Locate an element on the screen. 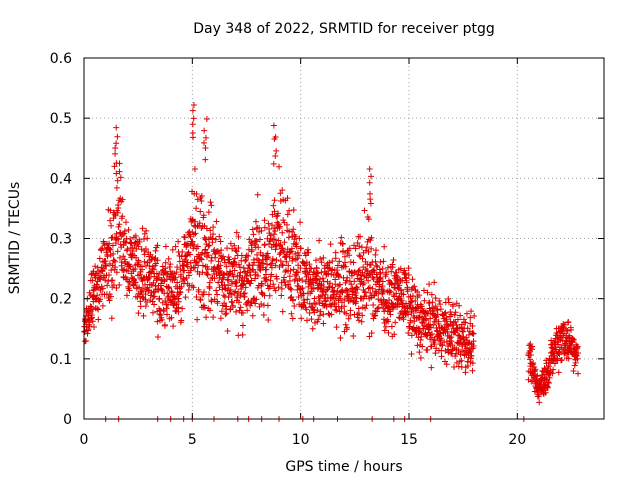 The width and height of the screenshot is (640, 480). y-tick-label: 0.6 is located at coordinates (61, 59).